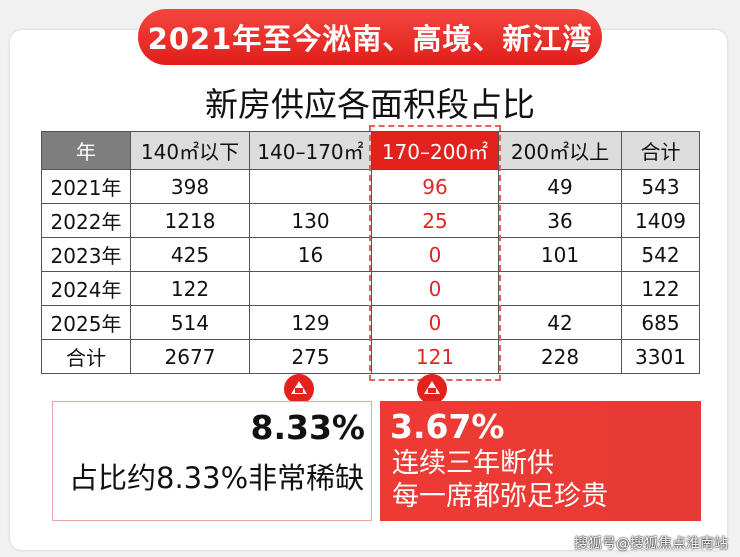  I want to click on table-row: 2024年 122 0 122, so click(370, 288).